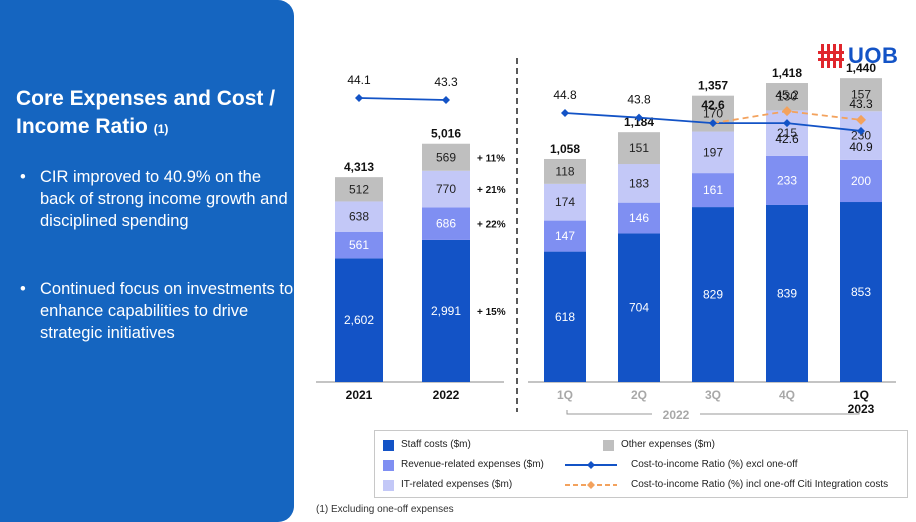 Image resolution: width=916 pixels, height=522 pixels. What do you see at coordinates (491, 312) in the screenshot?
I see `growth-label-0: + 15%` at bounding box center [491, 312].